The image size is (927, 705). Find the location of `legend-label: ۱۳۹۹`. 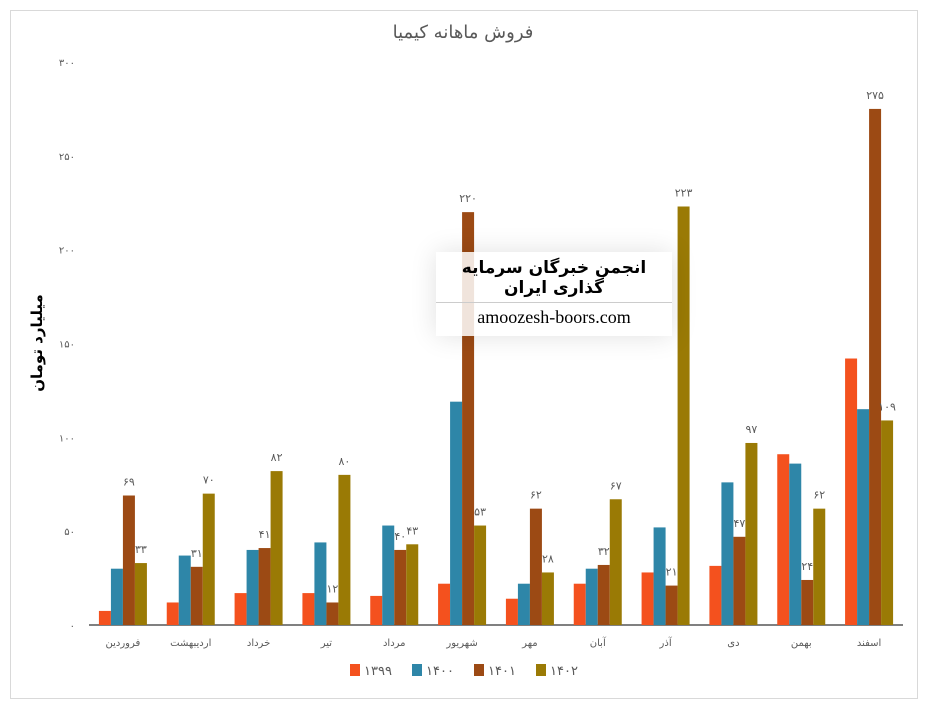

legend-label: ۱۳۹۹ is located at coordinates (378, 671).